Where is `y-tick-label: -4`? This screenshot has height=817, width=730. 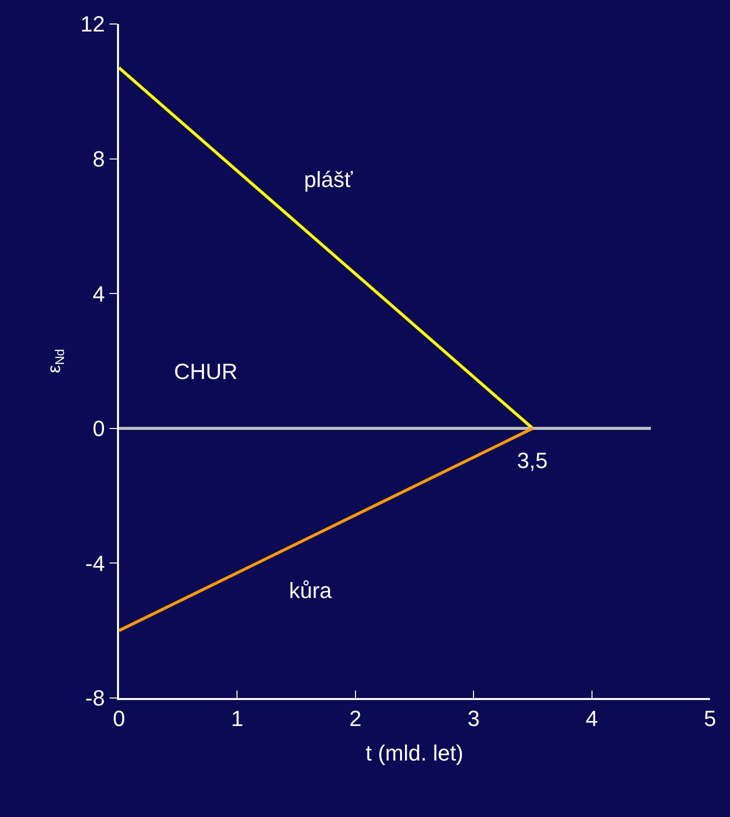
y-tick-label: -4 is located at coordinates (95, 563).